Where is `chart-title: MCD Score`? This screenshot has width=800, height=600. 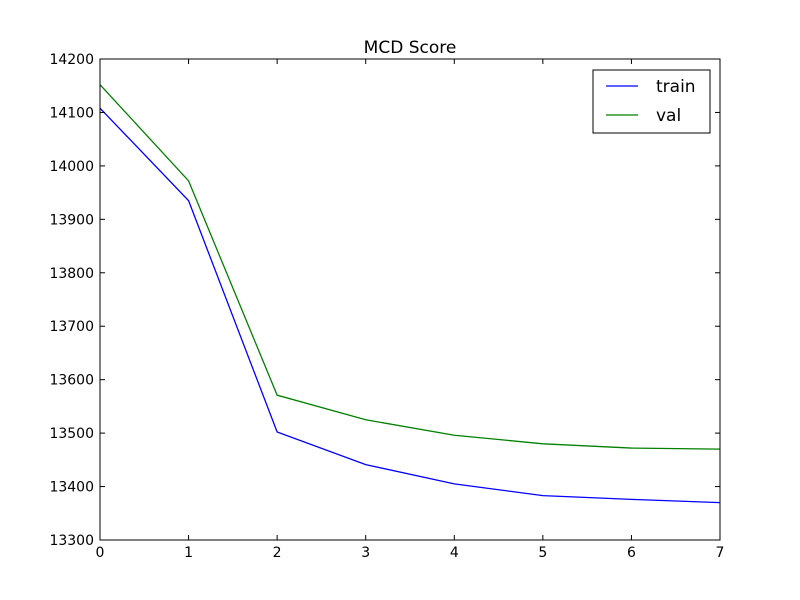 chart-title: MCD Score is located at coordinates (410, 48).